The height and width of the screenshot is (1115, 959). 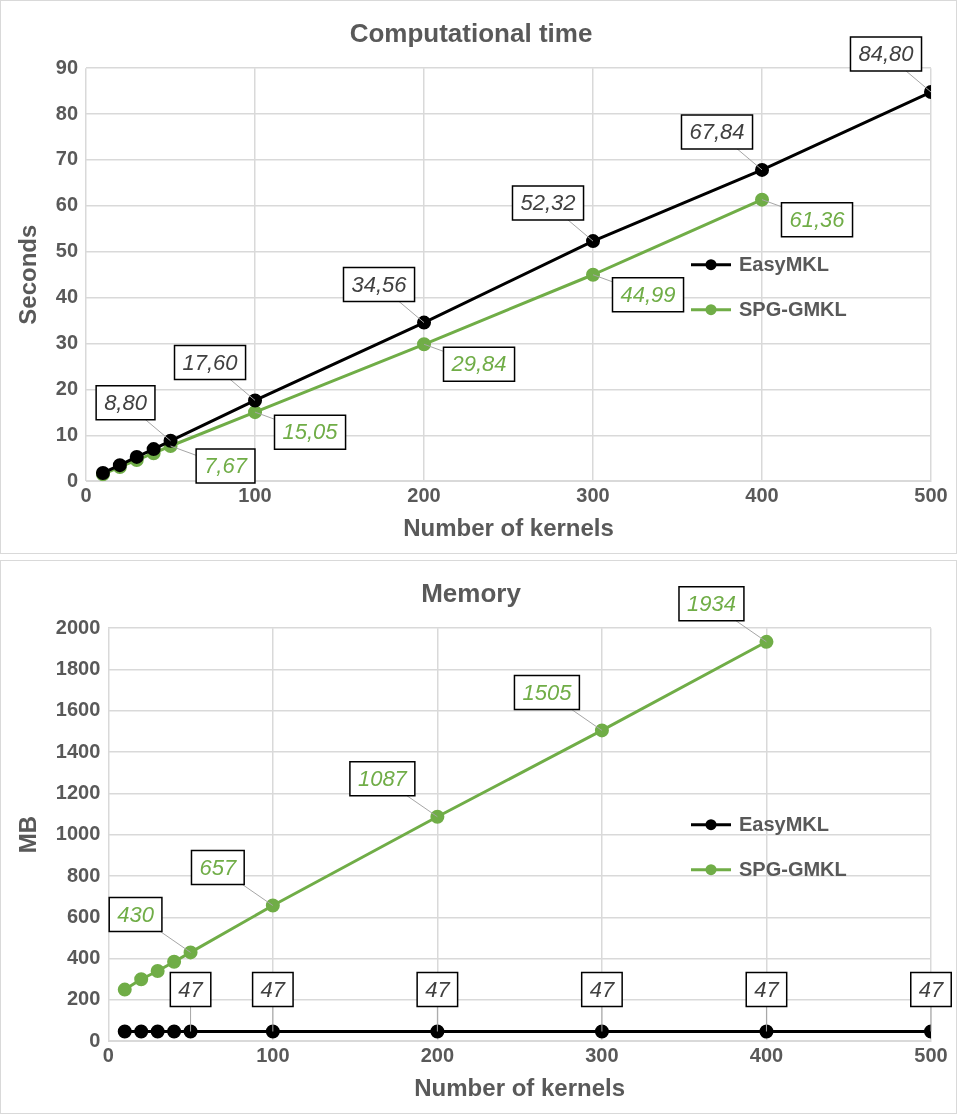 What do you see at coordinates (78, 626) in the screenshot?
I see `y-tick-label: 2000` at bounding box center [78, 626].